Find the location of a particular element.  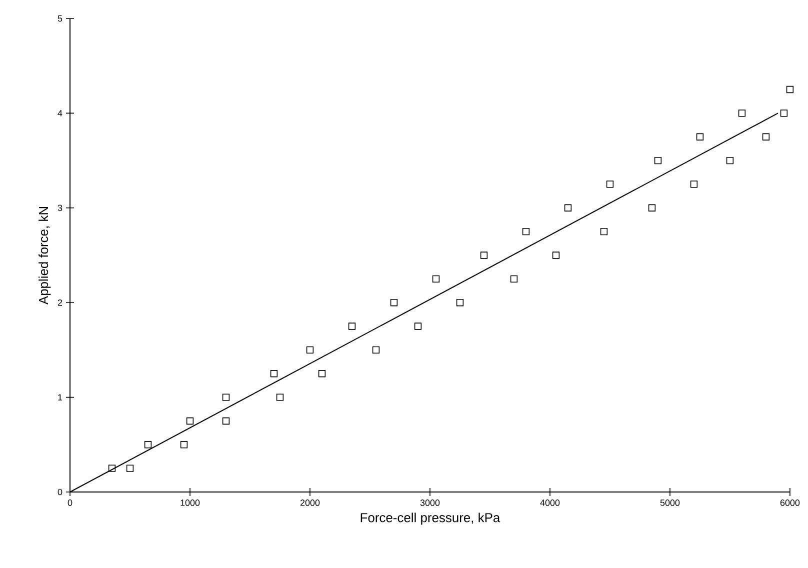

x-tick-label: 0 is located at coordinates (70, 503).